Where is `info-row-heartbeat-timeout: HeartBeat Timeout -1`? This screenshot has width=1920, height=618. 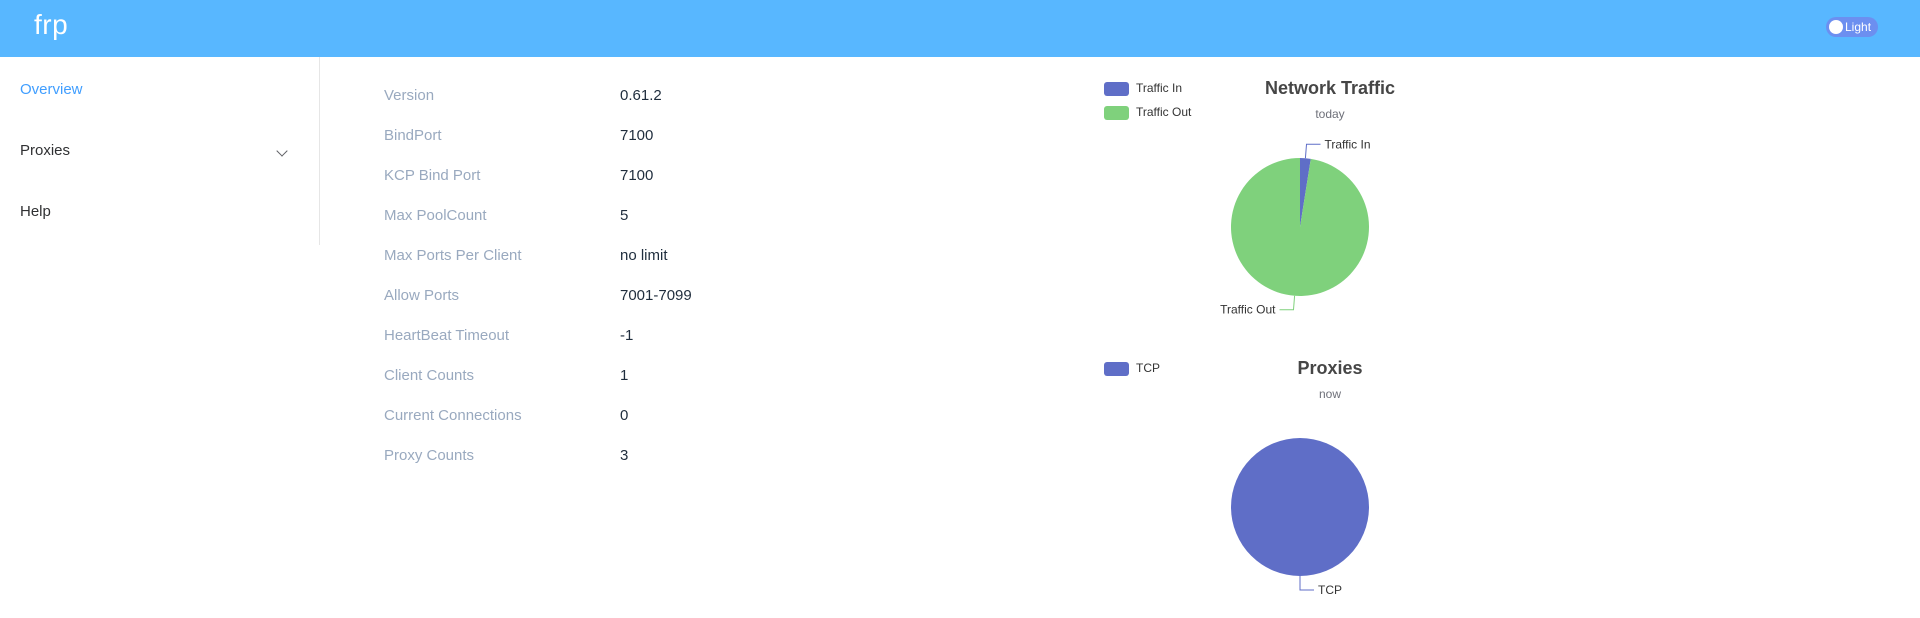
info-row-heartbeat-timeout: HeartBeat Timeout -1 is located at coordinates (634, 337).